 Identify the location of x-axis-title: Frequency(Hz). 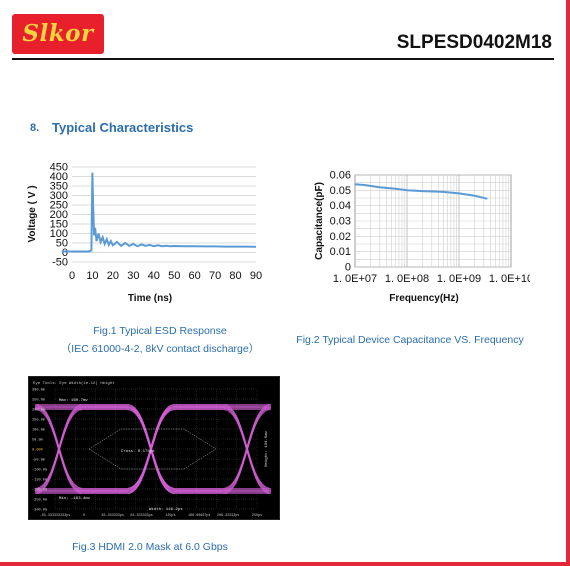
(423, 298).